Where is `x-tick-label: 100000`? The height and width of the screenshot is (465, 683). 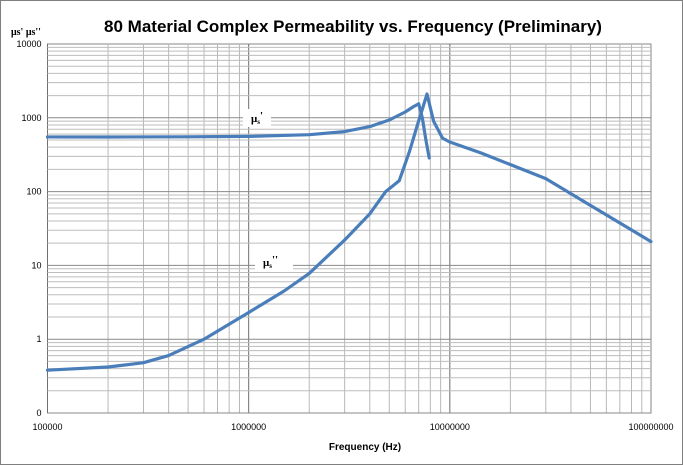 x-tick-label: 100000 is located at coordinates (47, 427).